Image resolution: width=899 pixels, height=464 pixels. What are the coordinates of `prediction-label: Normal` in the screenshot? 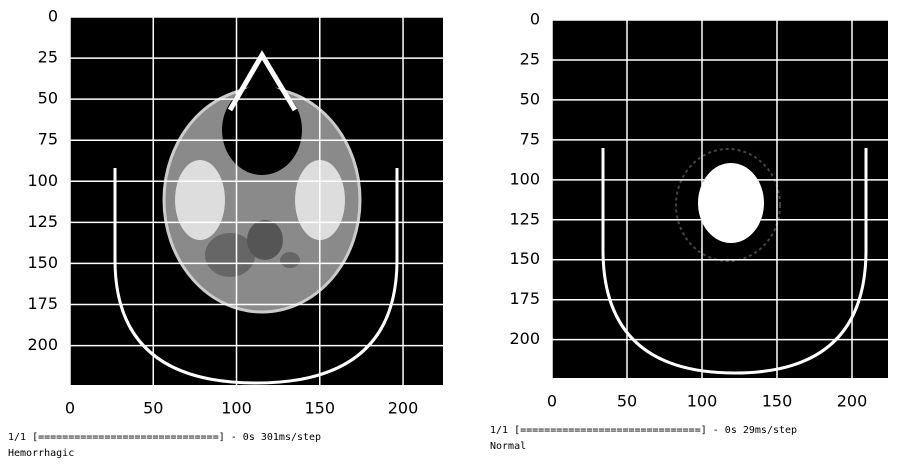 It's located at (508, 446).